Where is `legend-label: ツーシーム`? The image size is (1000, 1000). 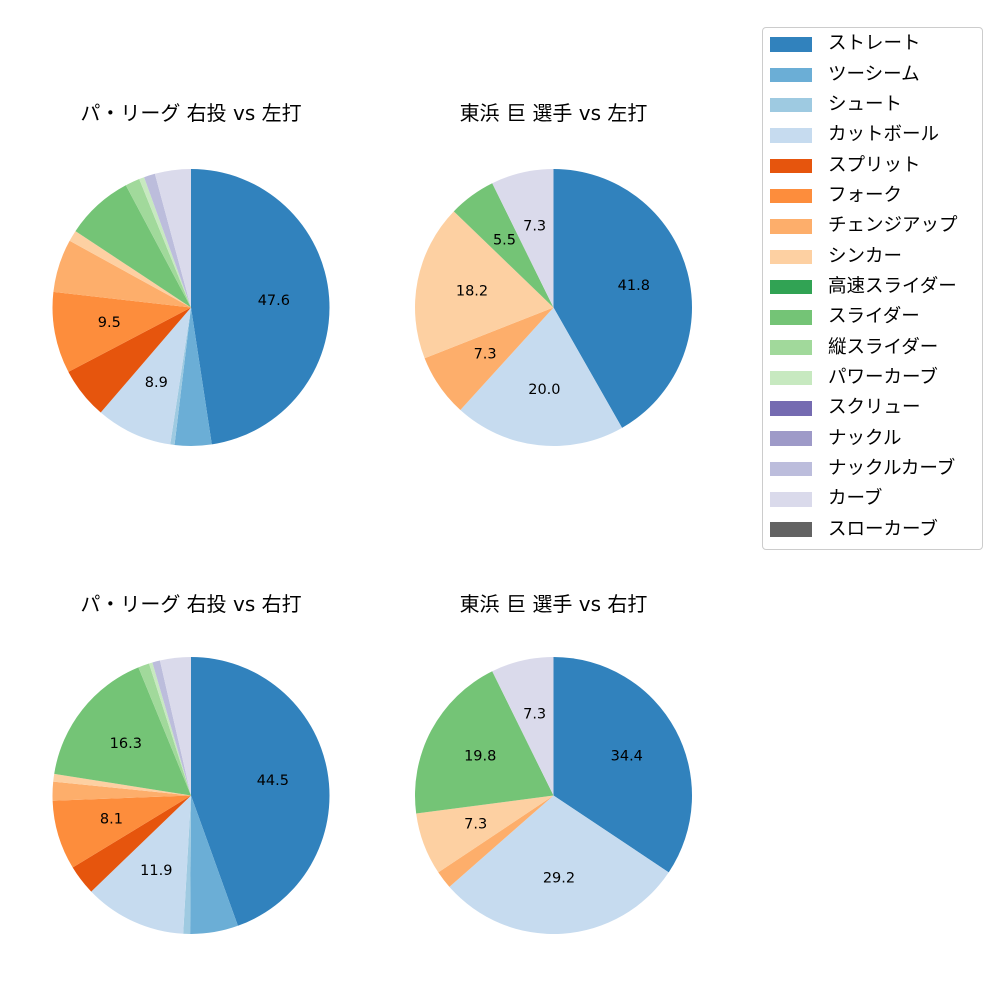
legend-label: ツーシーム is located at coordinates (874, 74).